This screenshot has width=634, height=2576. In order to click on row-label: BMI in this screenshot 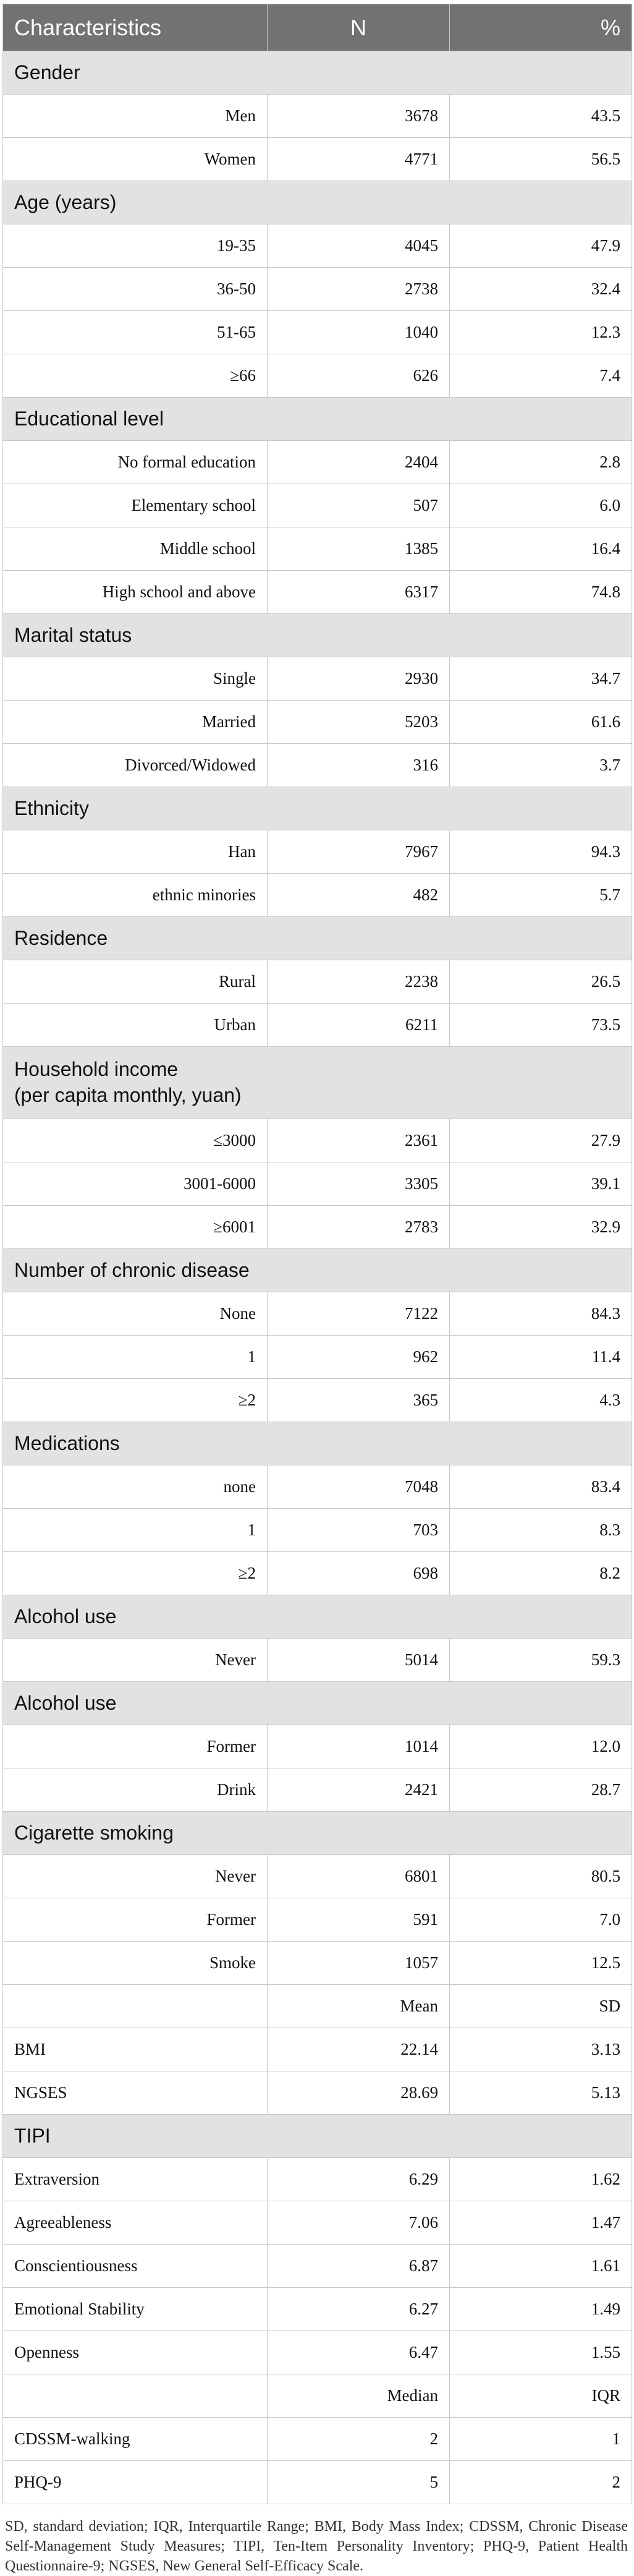, I will do `click(135, 2049)`.